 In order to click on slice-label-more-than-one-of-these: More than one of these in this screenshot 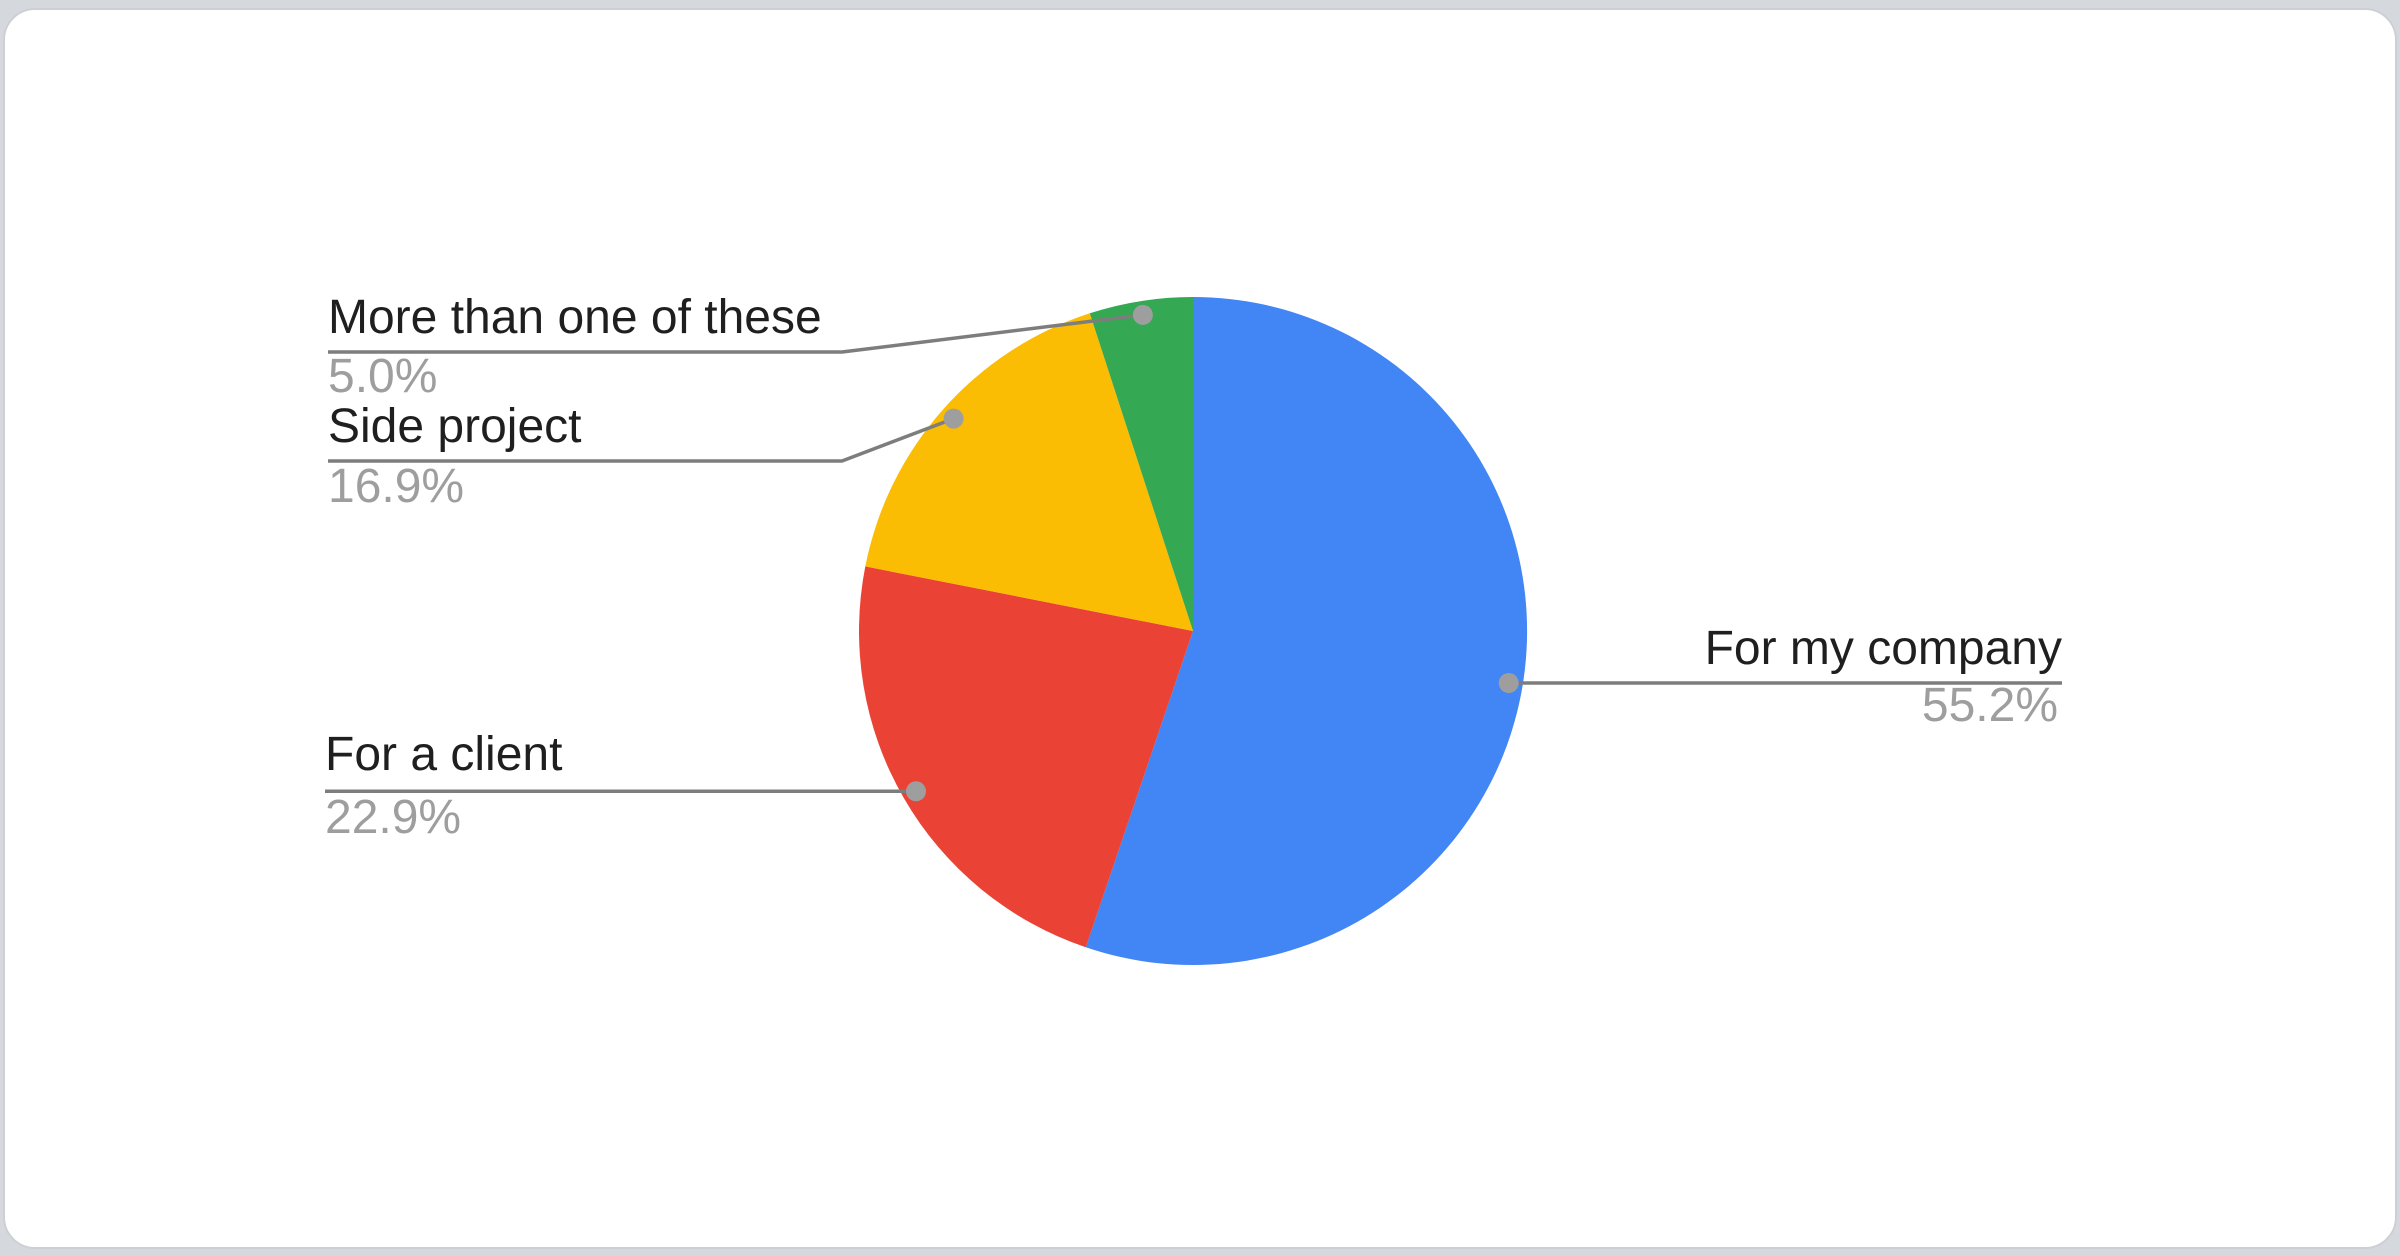, I will do `click(575, 317)`.